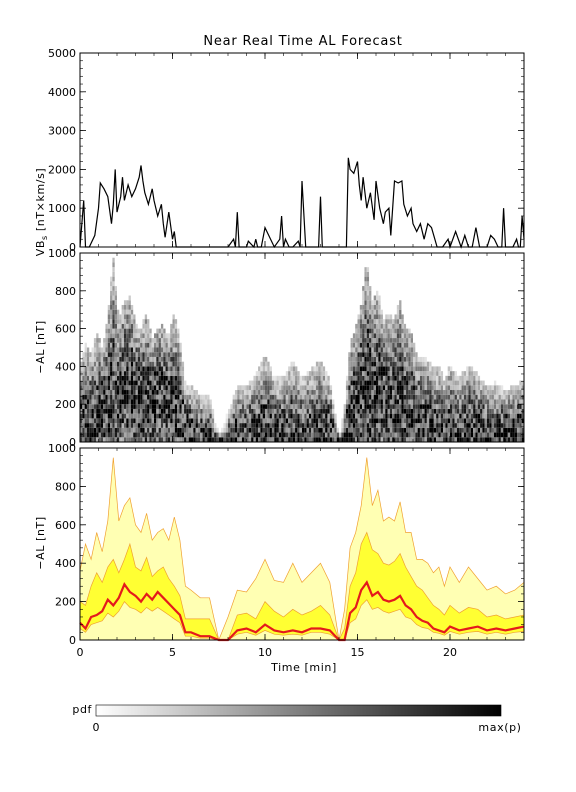 The height and width of the screenshot is (792, 576). I want to click on al-forecast-ytick-label: 800, so click(65, 486).